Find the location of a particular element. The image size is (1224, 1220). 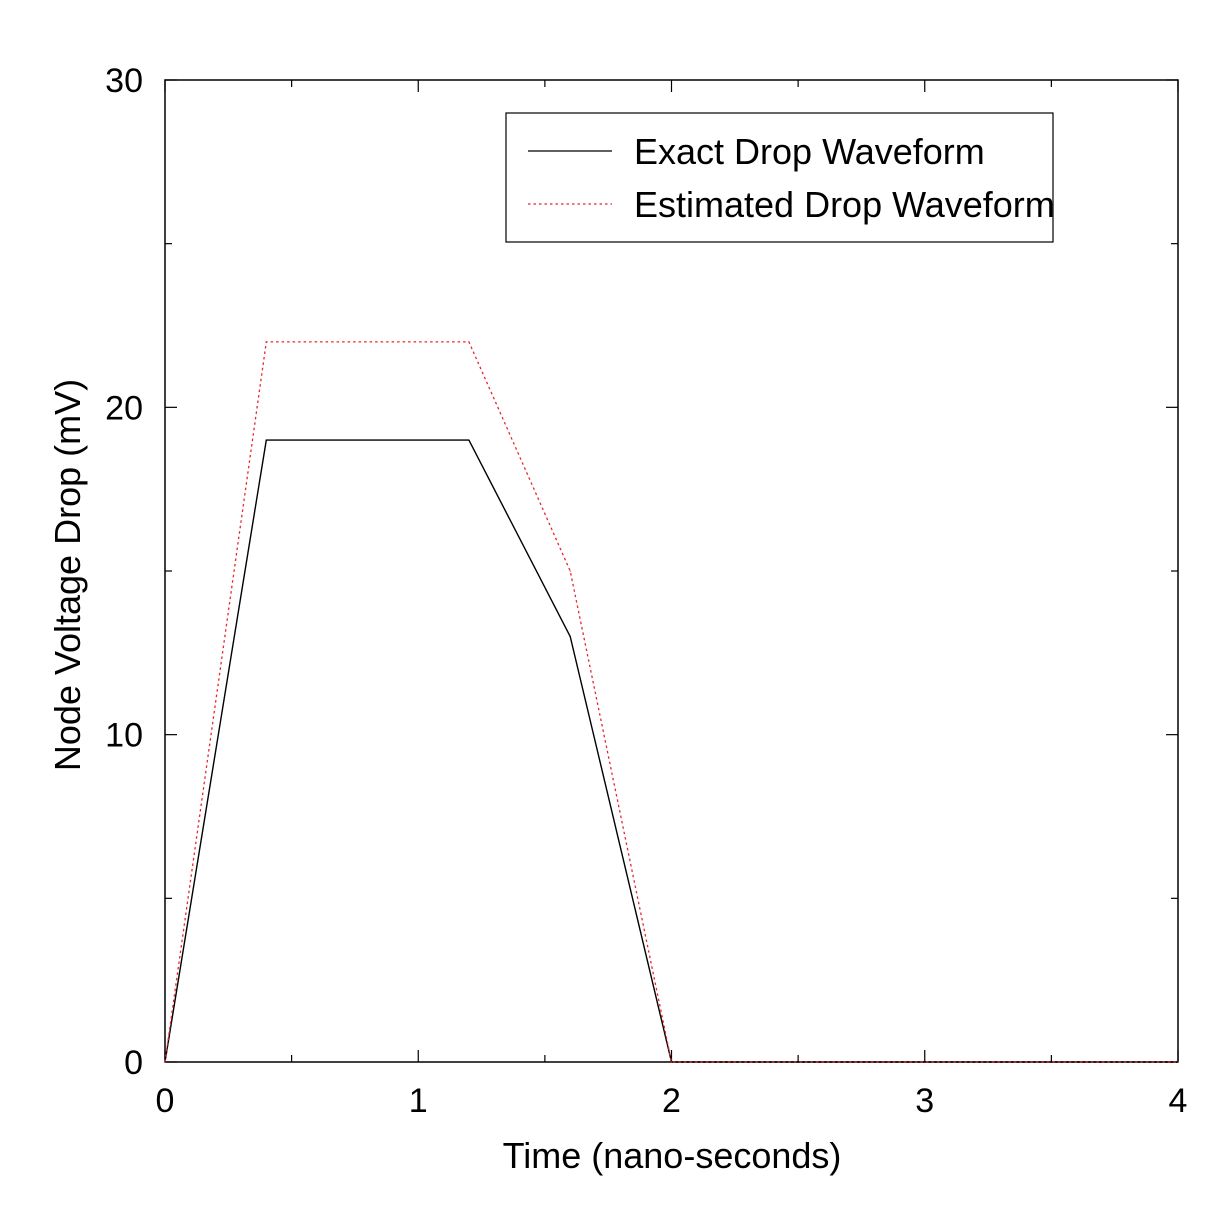

x-tick-label: 0 is located at coordinates (165, 1101).